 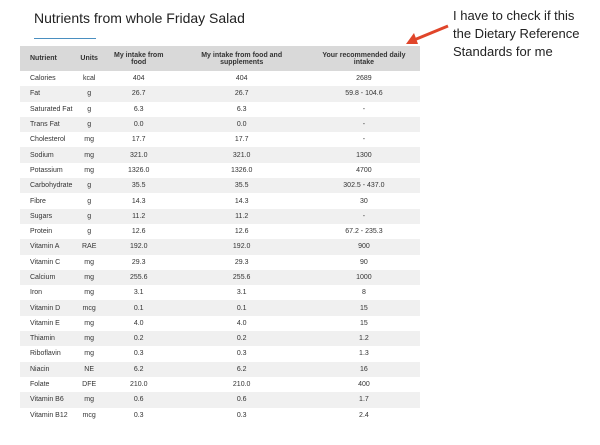 What do you see at coordinates (241, 58) in the screenshot?
I see `column-header: My intake from food and supplements` at bounding box center [241, 58].